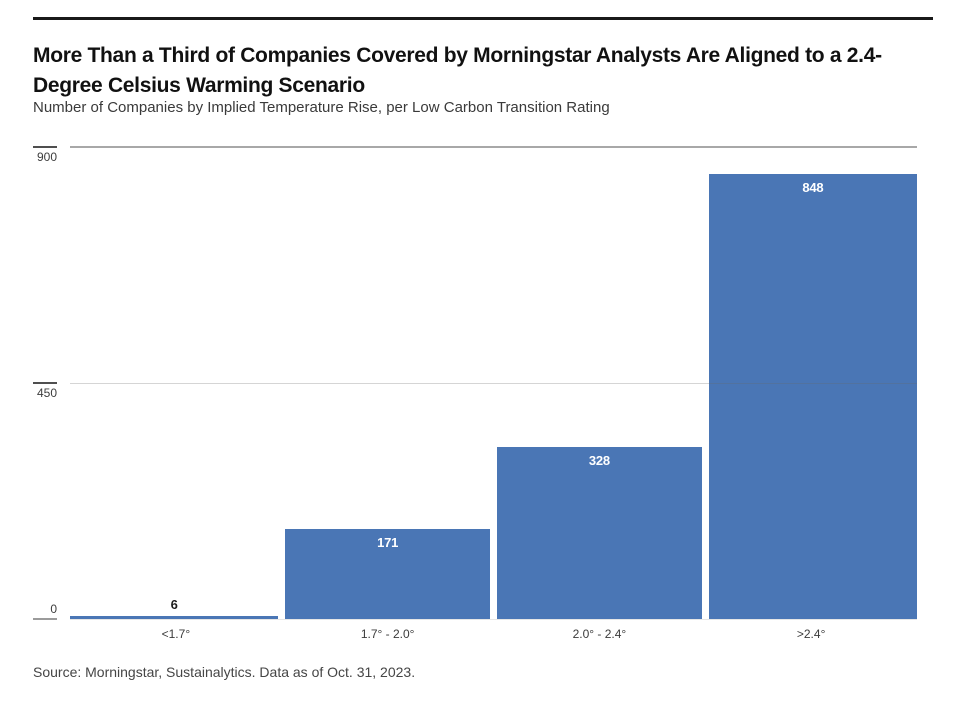 This screenshot has height=703, width=961. Describe the element at coordinates (53, 609) in the screenshot. I see `y-axis-tick-label: 0` at that location.